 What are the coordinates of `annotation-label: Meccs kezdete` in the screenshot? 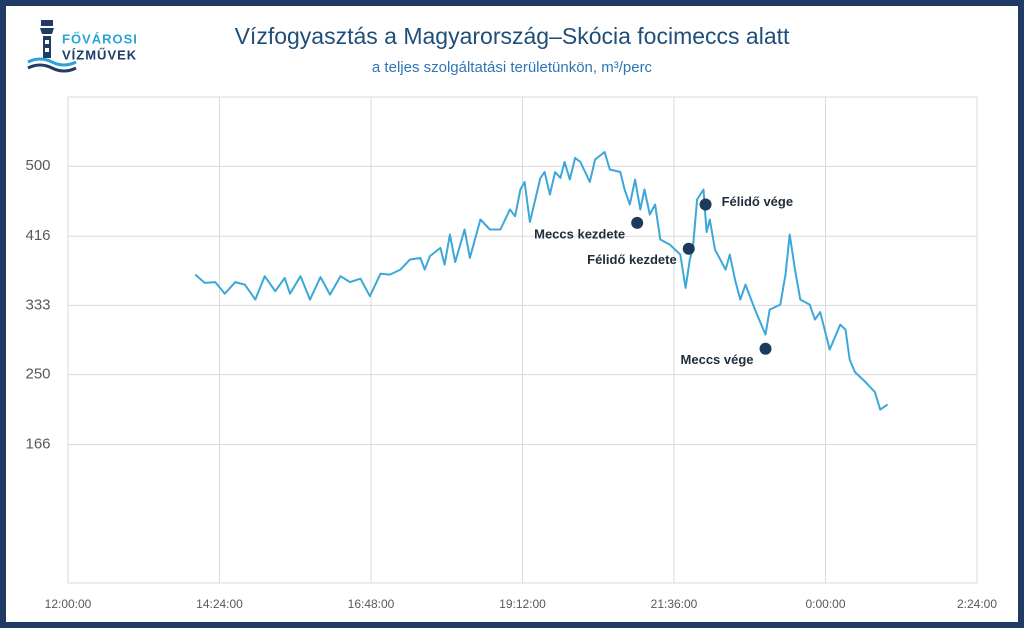 It's located at (579, 233).